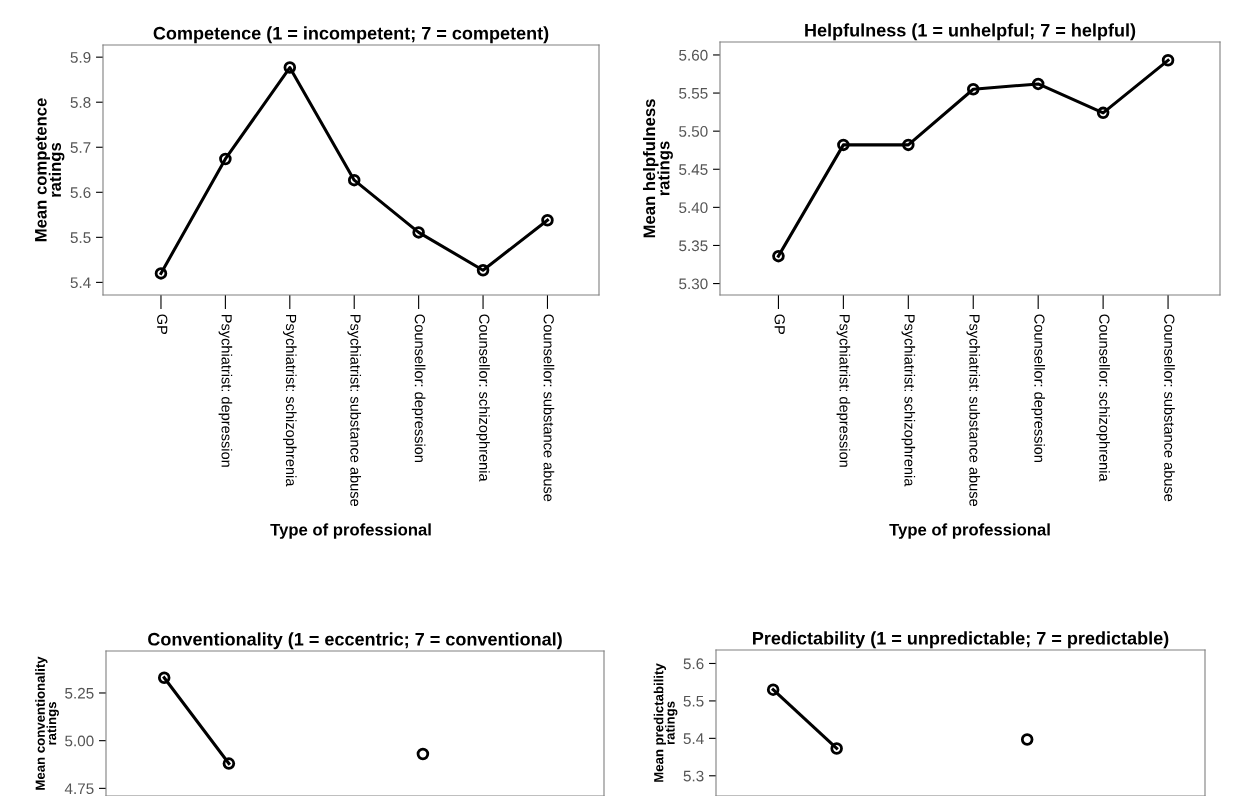 This screenshot has height=796, width=1243. Describe the element at coordinates (693, 93) in the screenshot. I see `y-tick-label: 5.55` at that location.